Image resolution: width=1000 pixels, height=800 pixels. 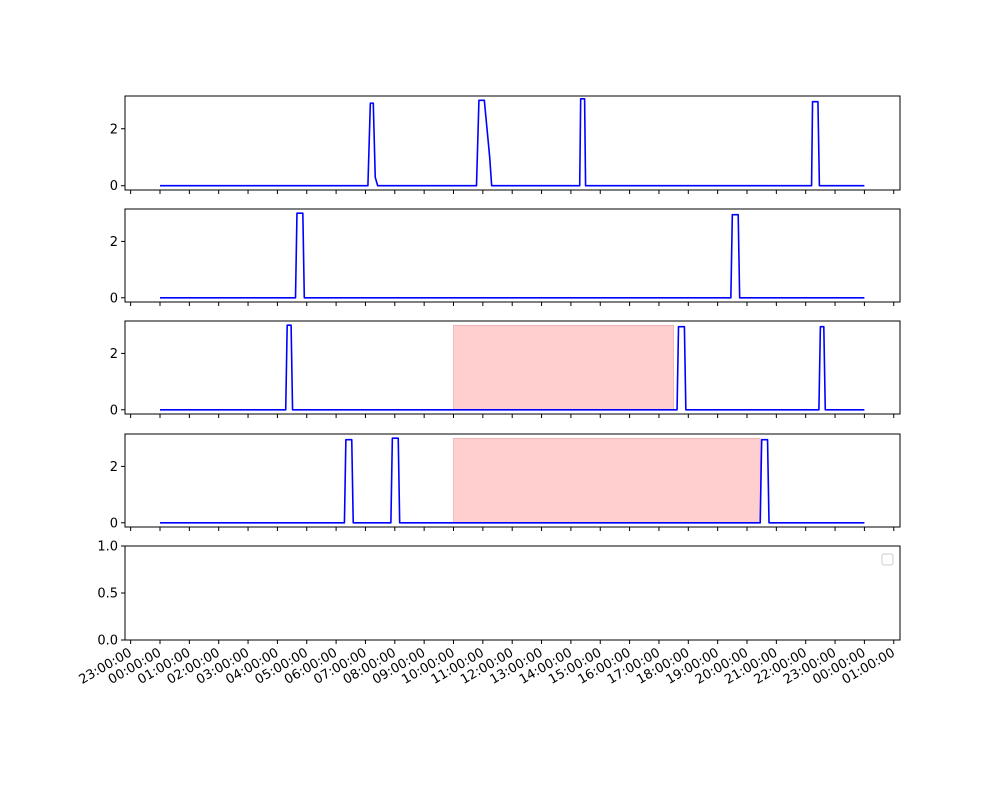 I want to click on y-tick-label-2-2: 2, so click(x=114, y=242).